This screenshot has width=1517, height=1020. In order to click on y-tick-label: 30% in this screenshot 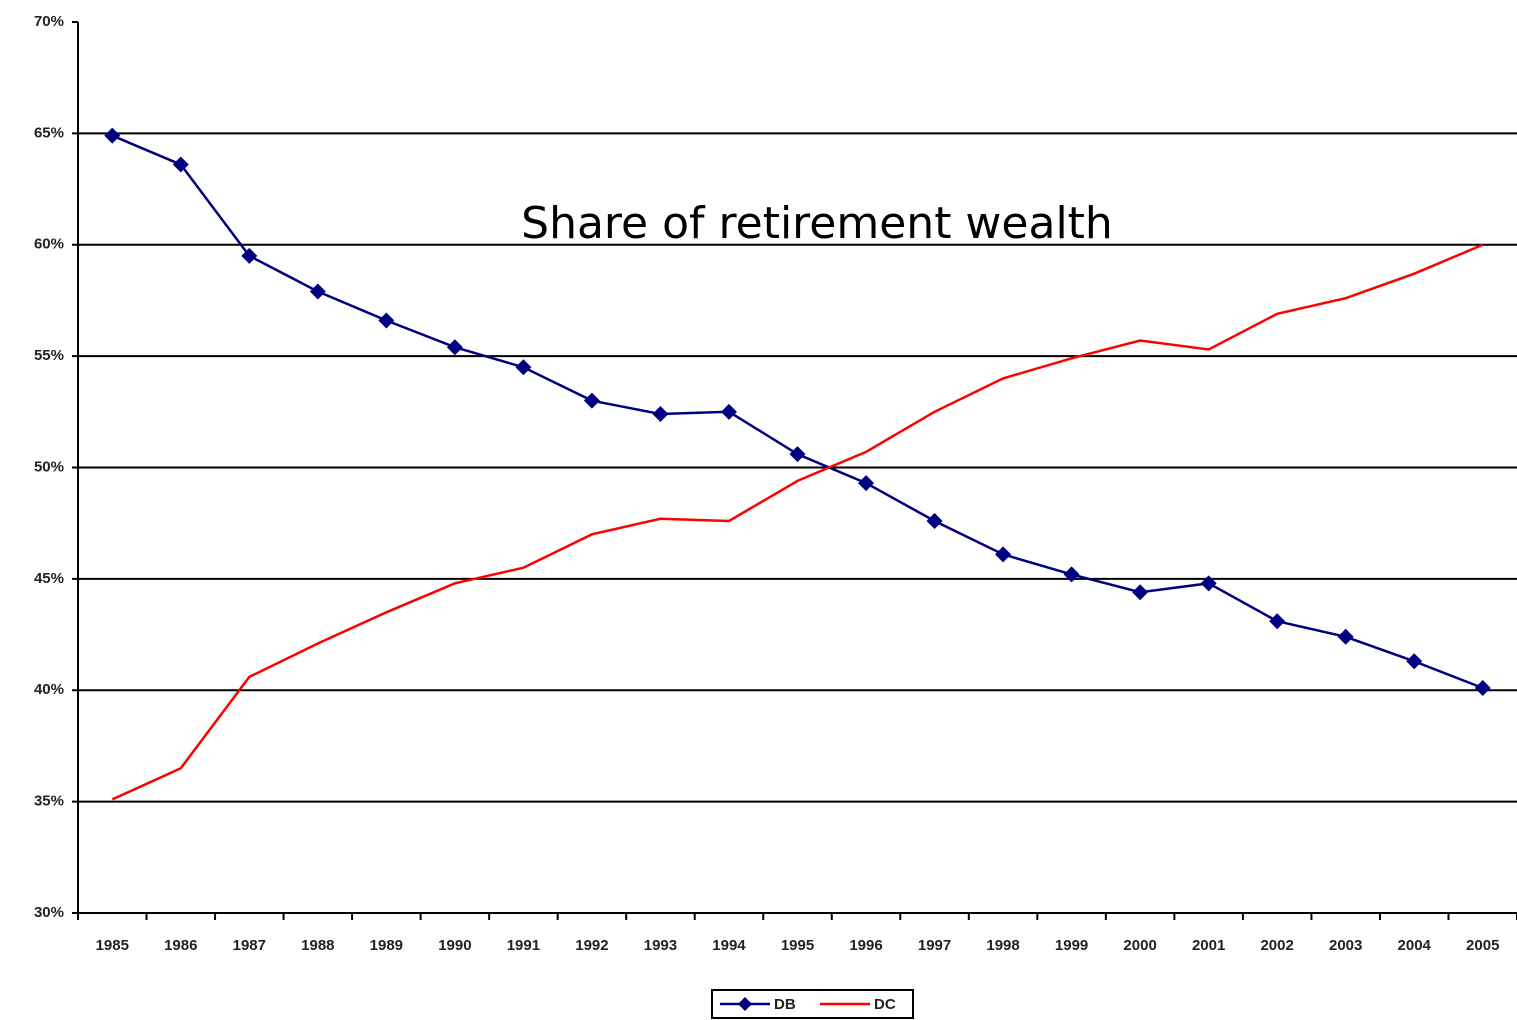, I will do `click(49, 912)`.